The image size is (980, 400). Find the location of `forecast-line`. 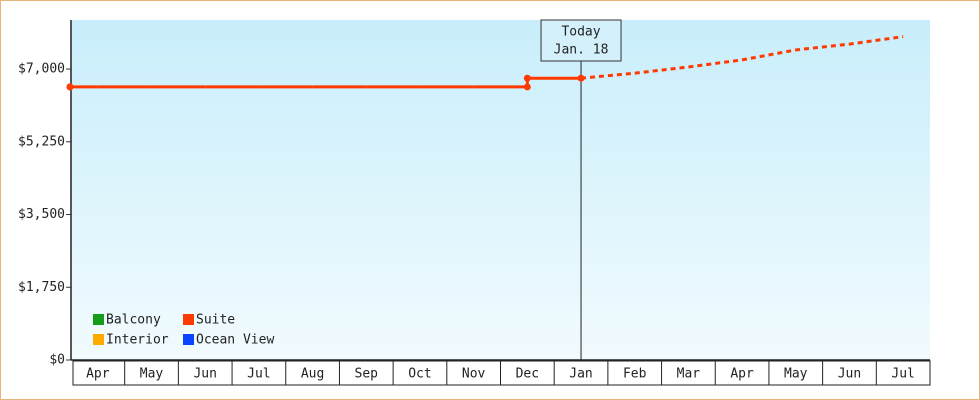

forecast-line is located at coordinates (742, 57).